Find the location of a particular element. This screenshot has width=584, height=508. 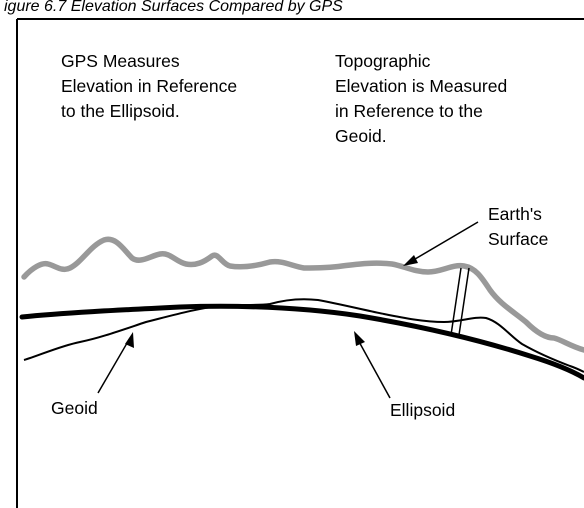

ellipsoid-label: Ellipsoid is located at coordinates (422, 410).